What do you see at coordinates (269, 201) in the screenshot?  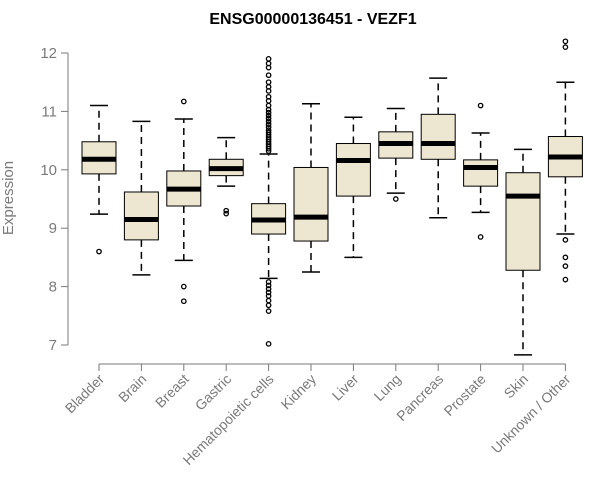 I see `box-hematopoietic-cells` at bounding box center [269, 201].